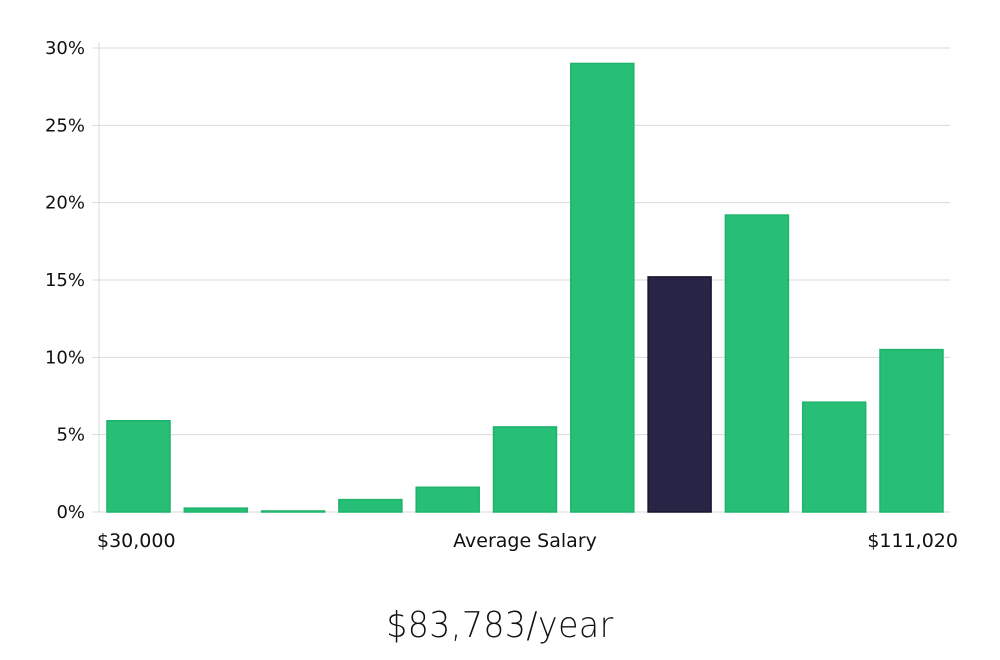 The width and height of the screenshot is (1000, 660). What do you see at coordinates (525, 541) in the screenshot?
I see `x-axis-label: Average Salary` at bounding box center [525, 541].